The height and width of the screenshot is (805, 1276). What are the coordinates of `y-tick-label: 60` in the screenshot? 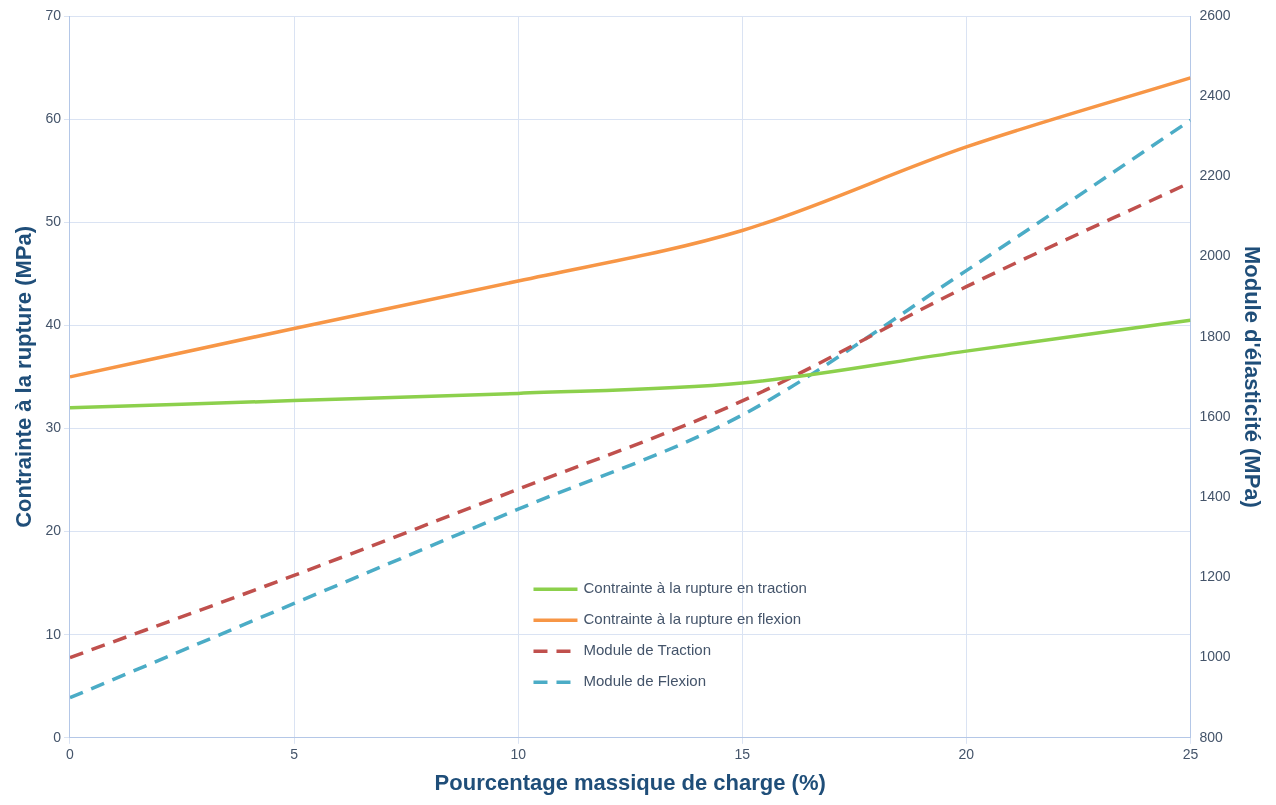 It's located at (53, 117).